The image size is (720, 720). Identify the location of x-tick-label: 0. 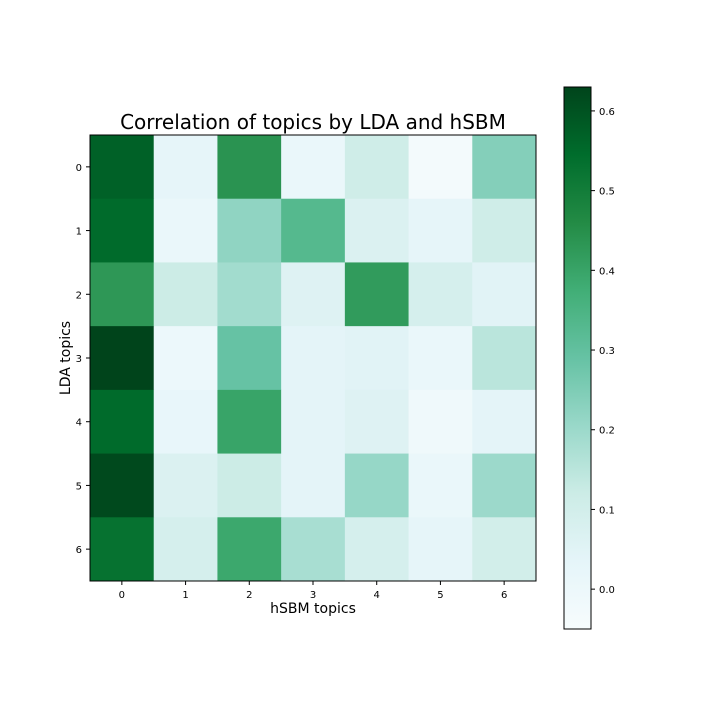
(122, 595).